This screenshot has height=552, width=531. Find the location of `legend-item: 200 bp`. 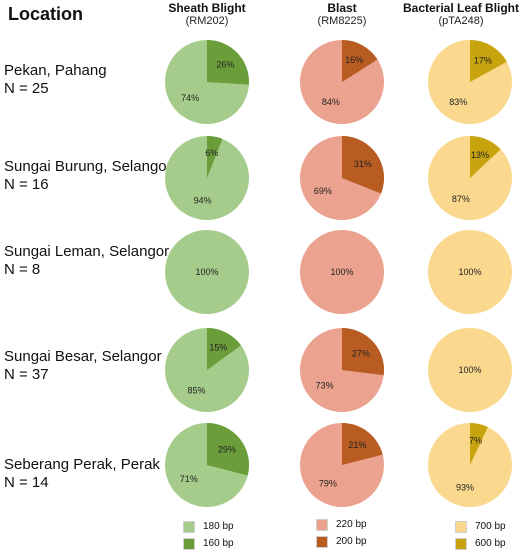

legend-item: 200 bp is located at coordinates (341, 541).